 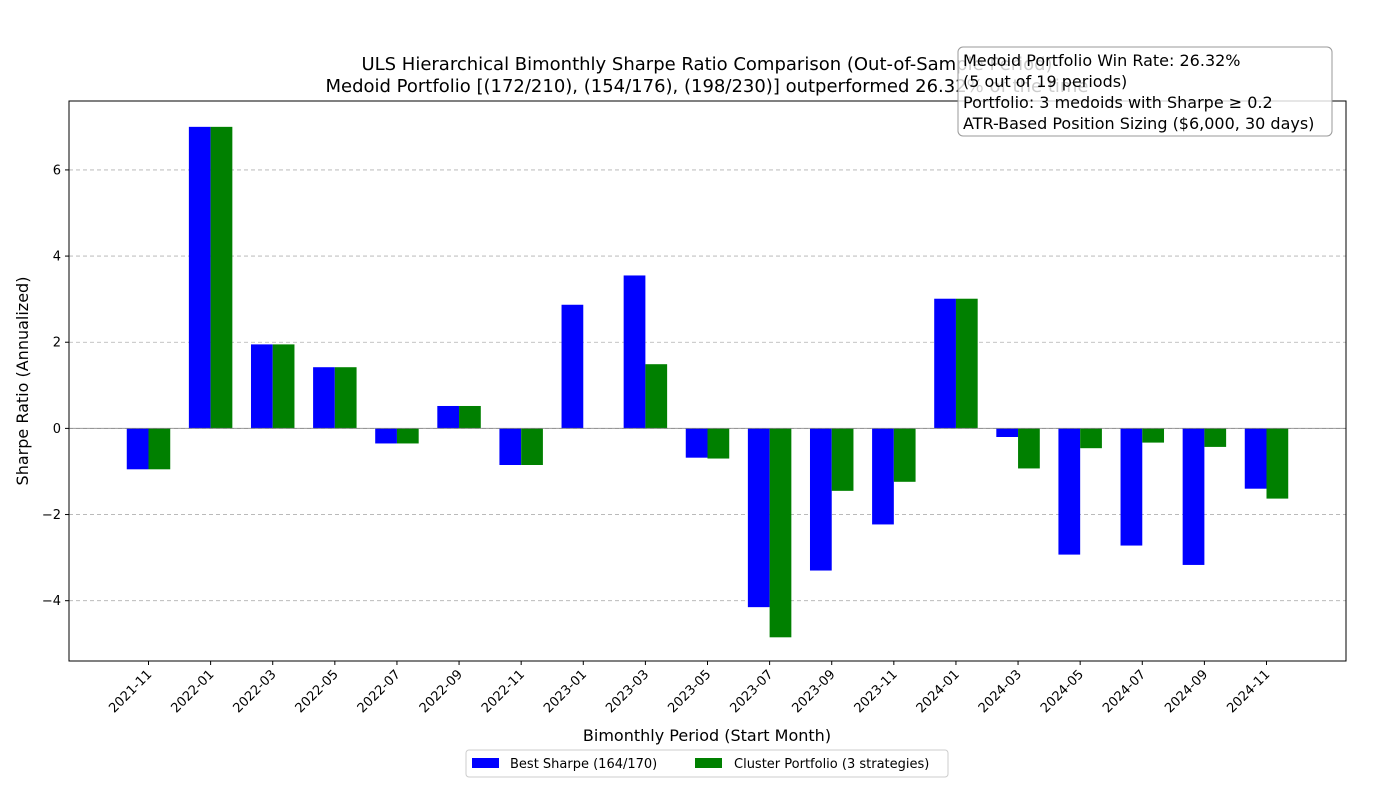 What do you see at coordinates (51, 601) in the screenshot?
I see `y-tick-label: −4` at bounding box center [51, 601].